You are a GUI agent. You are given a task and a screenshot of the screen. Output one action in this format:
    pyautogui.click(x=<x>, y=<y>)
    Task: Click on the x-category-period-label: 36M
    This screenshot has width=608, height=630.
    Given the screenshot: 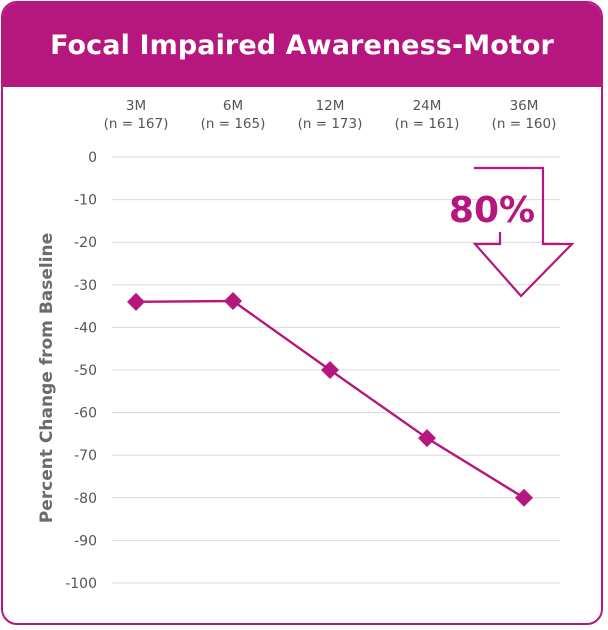 What is the action you would take?
    pyautogui.click(x=524, y=106)
    